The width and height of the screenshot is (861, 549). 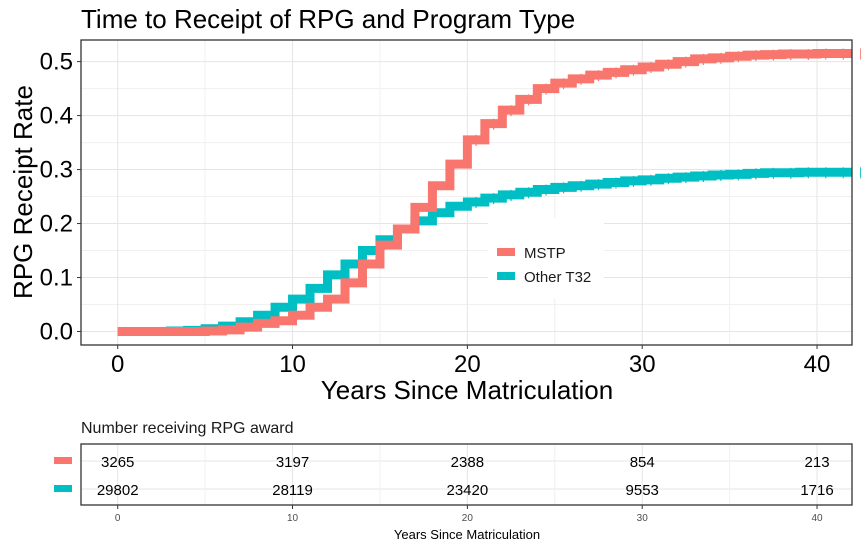 What do you see at coordinates (817, 462) in the screenshot?
I see `risk-table-cell: 213` at bounding box center [817, 462].